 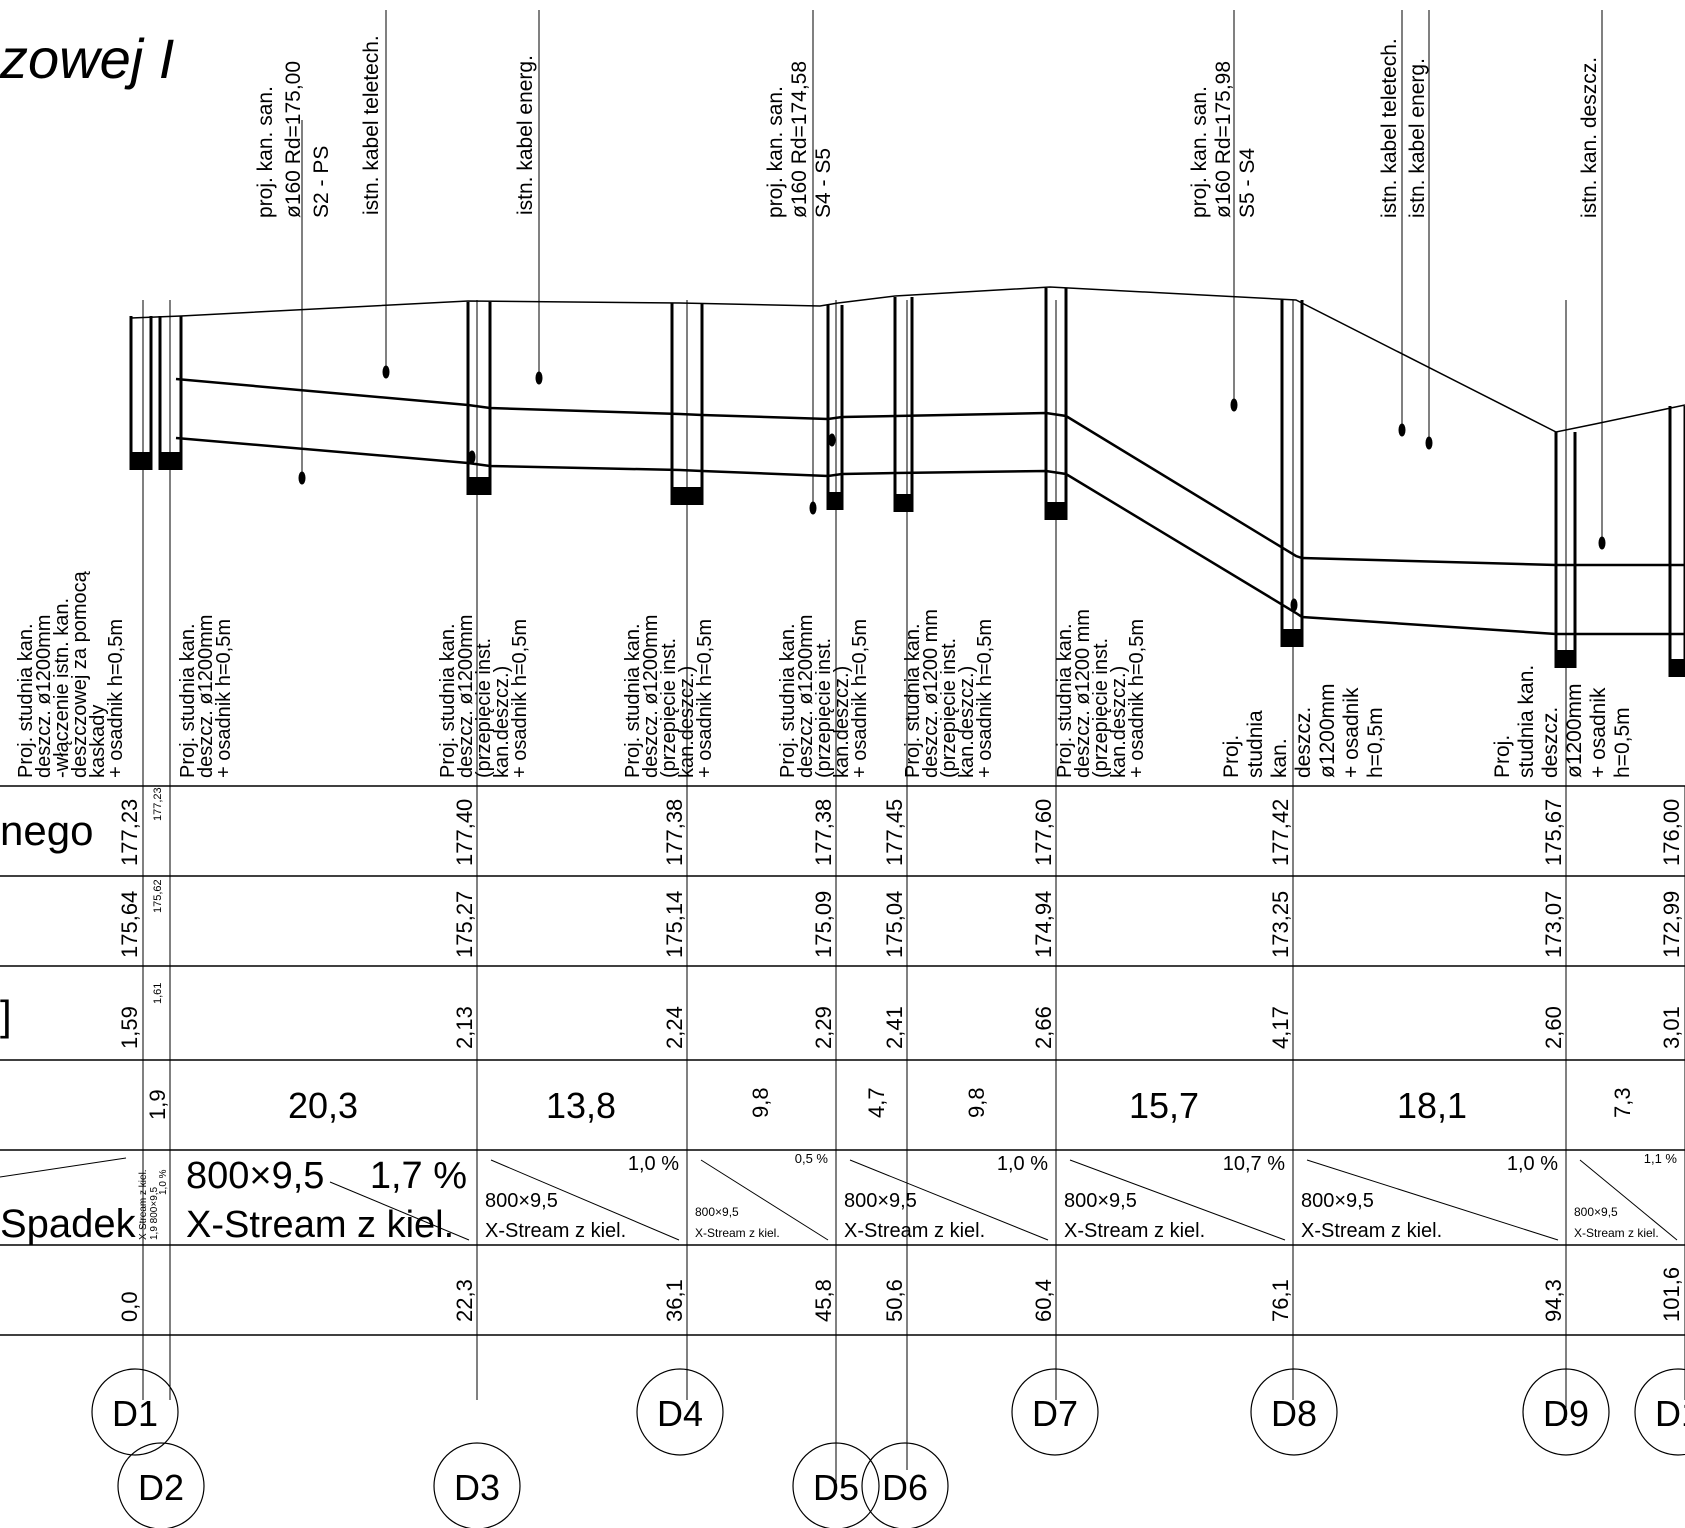 What do you see at coordinates (812, 1158) in the screenshot?
I see `pipe-slope: 0,5 %` at bounding box center [812, 1158].